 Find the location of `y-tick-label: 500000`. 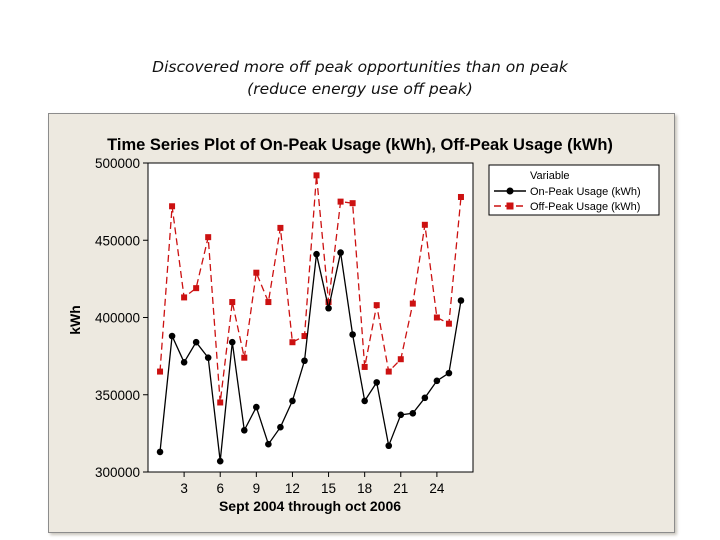

y-tick-label: 500000 is located at coordinates (117, 163).